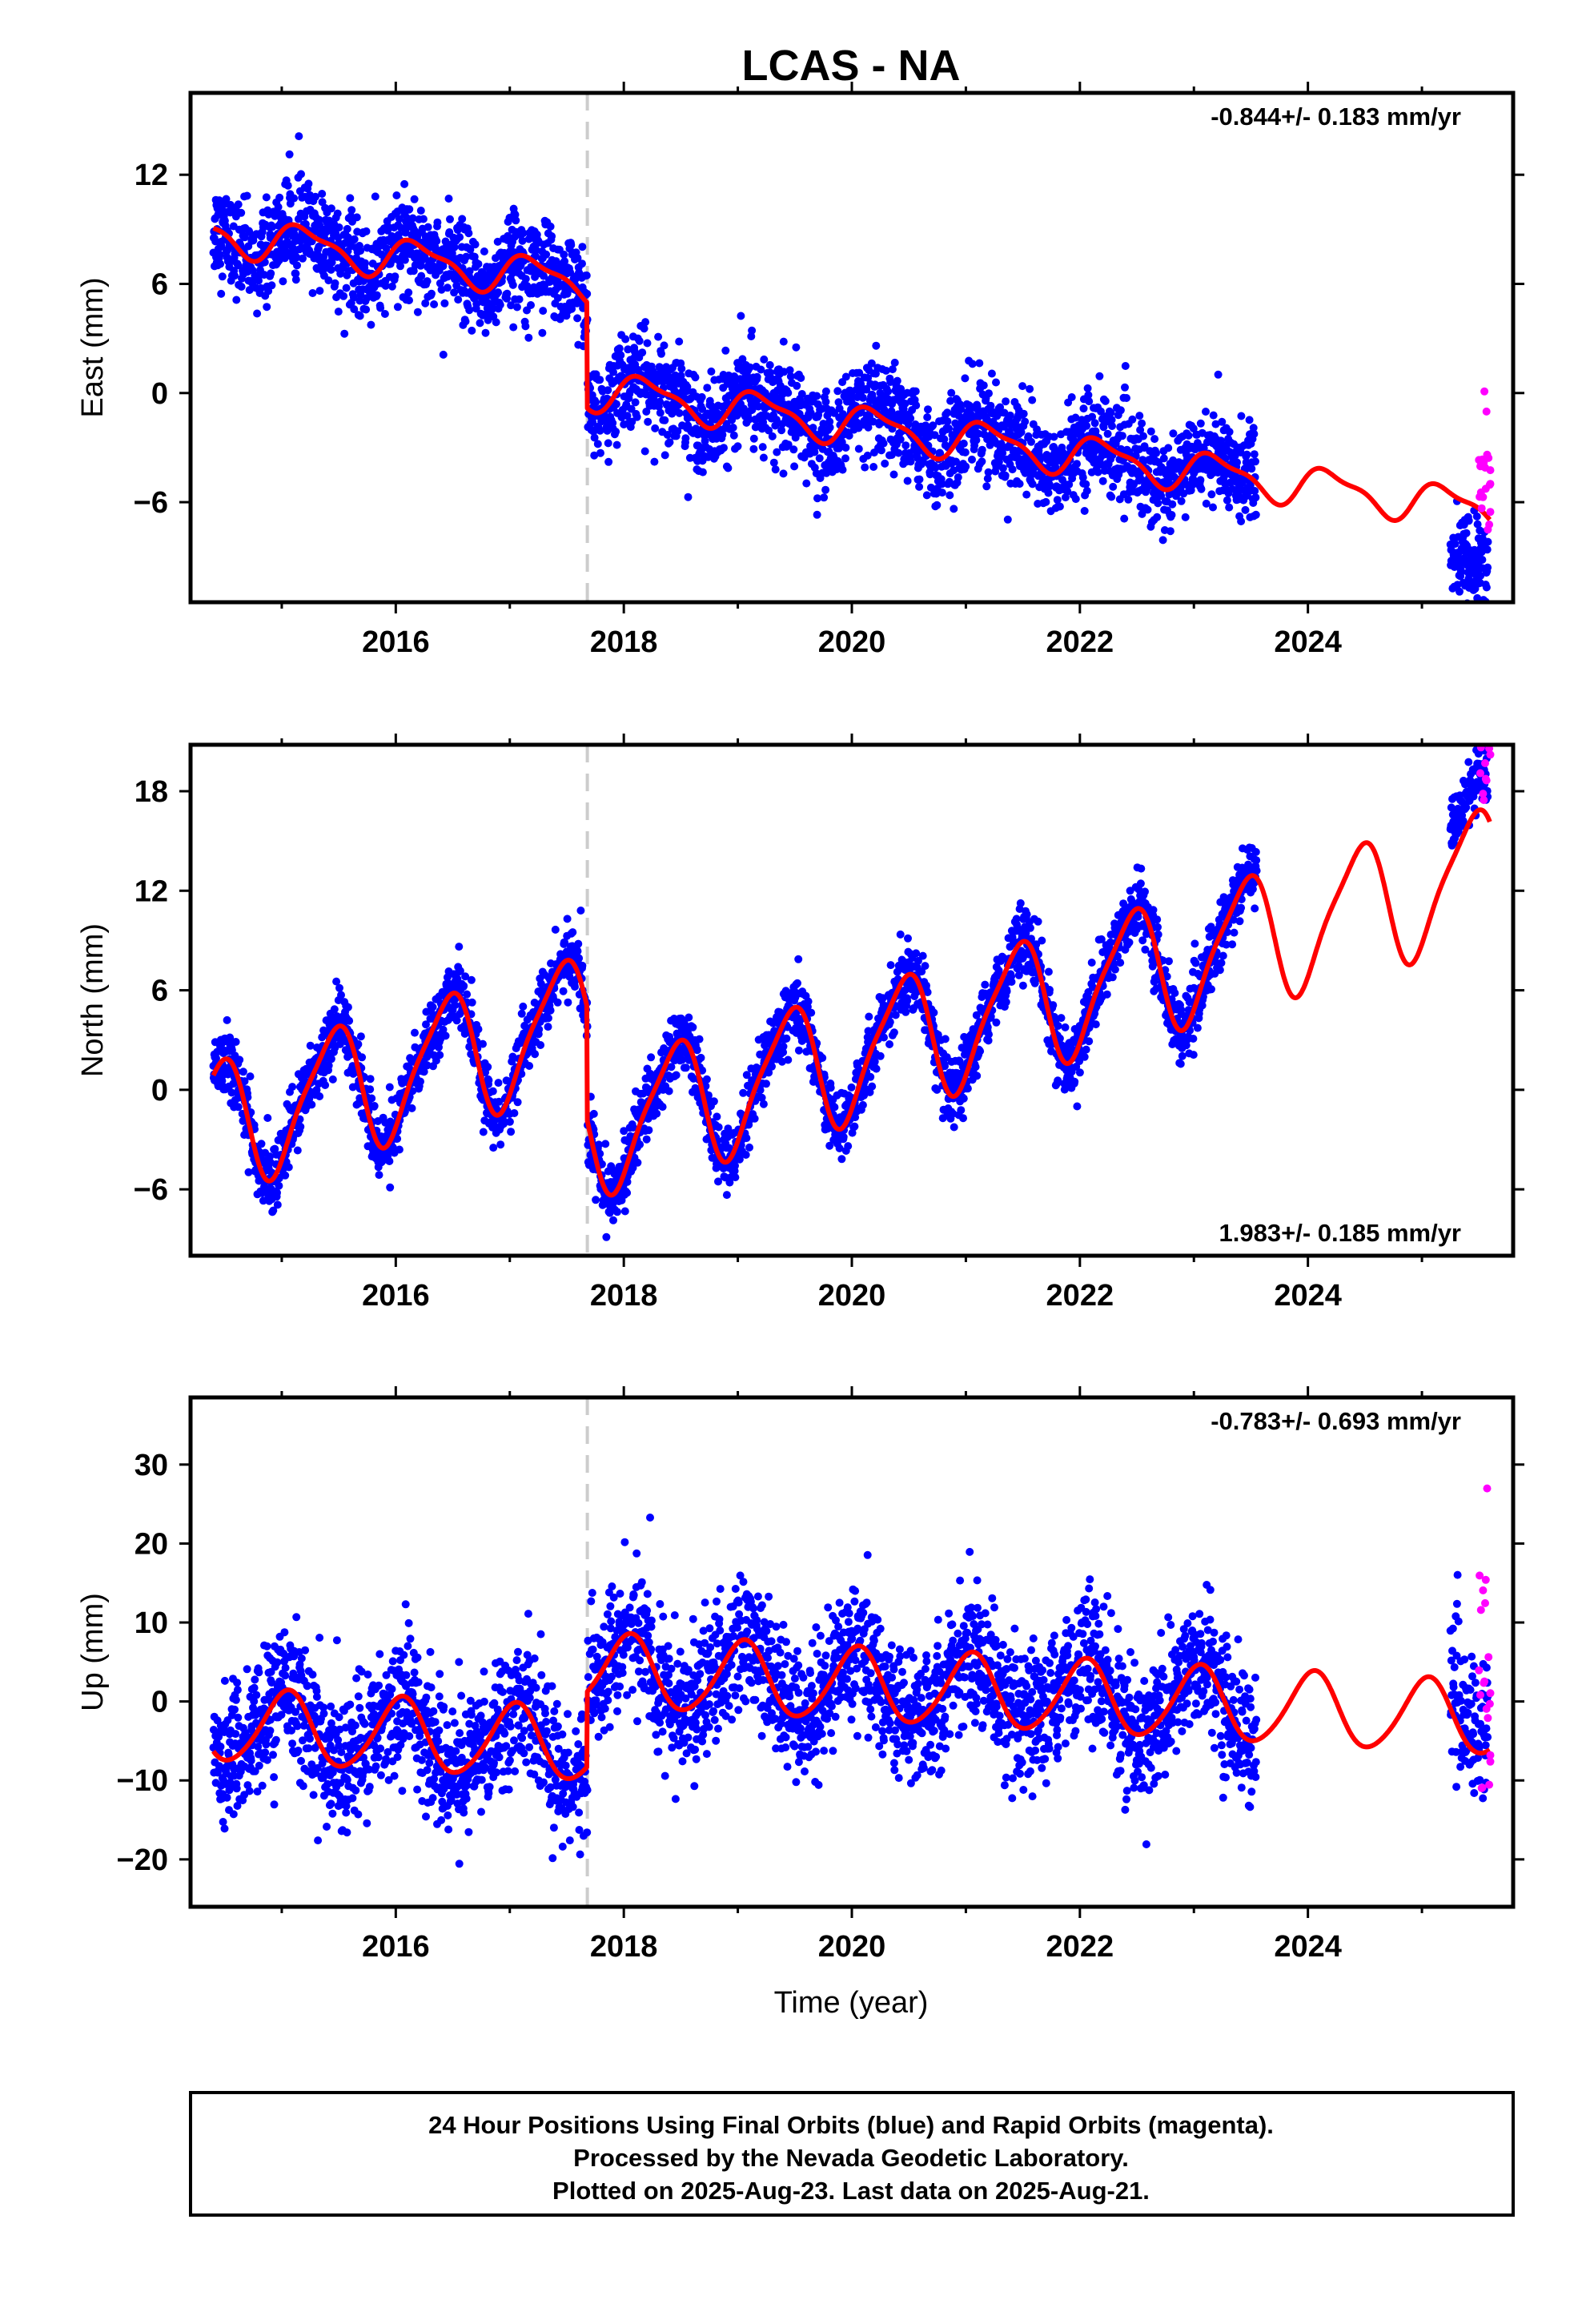  Describe the element at coordinates (852, 642) in the screenshot. I see `x-tick-label: 2020` at that location.